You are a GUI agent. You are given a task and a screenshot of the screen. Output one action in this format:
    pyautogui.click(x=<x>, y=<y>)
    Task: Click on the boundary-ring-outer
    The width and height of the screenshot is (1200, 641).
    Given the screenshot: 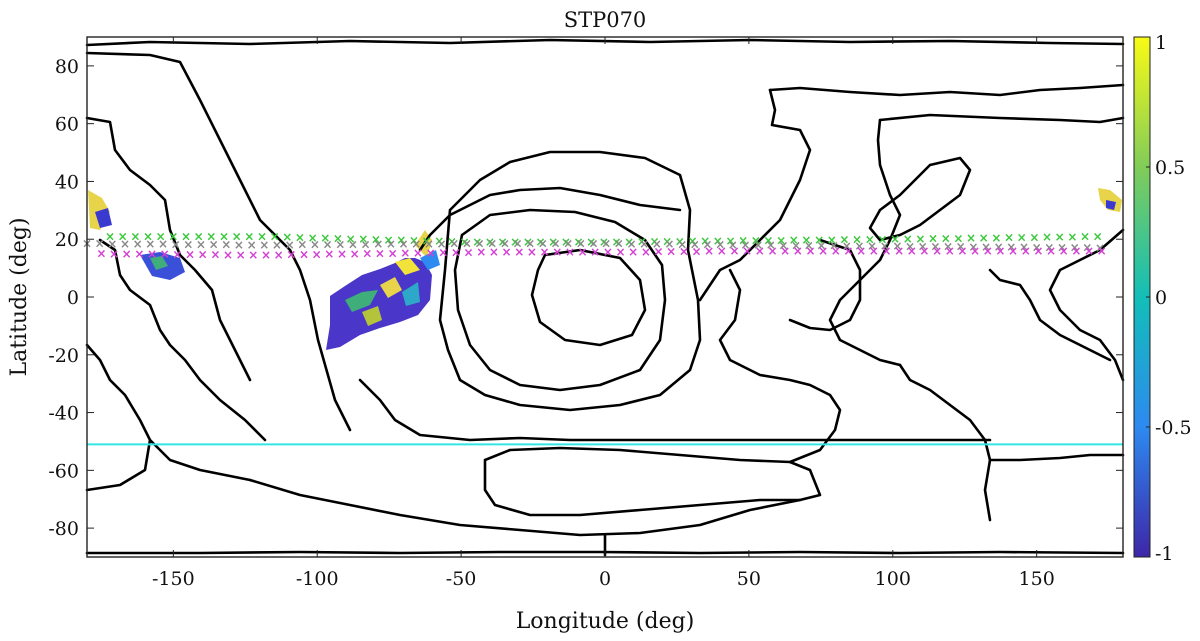 What is the action you would take?
    pyautogui.click(x=570, y=281)
    